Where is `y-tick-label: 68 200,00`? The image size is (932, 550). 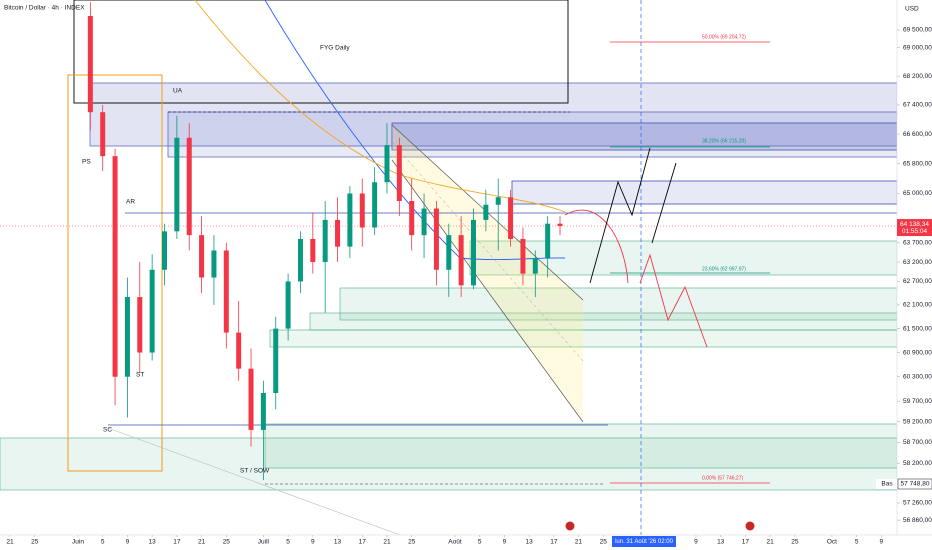 y-tick-label: 68 200,00 is located at coordinates (917, 76).